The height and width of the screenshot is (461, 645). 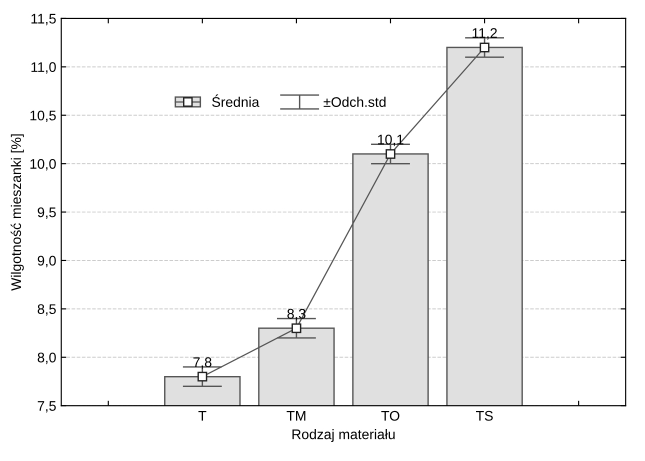 What do you see at coordinates (43, 164) in the screenshot?
I see `y-tick-label: 10,0` at bounding box center [43, 164].